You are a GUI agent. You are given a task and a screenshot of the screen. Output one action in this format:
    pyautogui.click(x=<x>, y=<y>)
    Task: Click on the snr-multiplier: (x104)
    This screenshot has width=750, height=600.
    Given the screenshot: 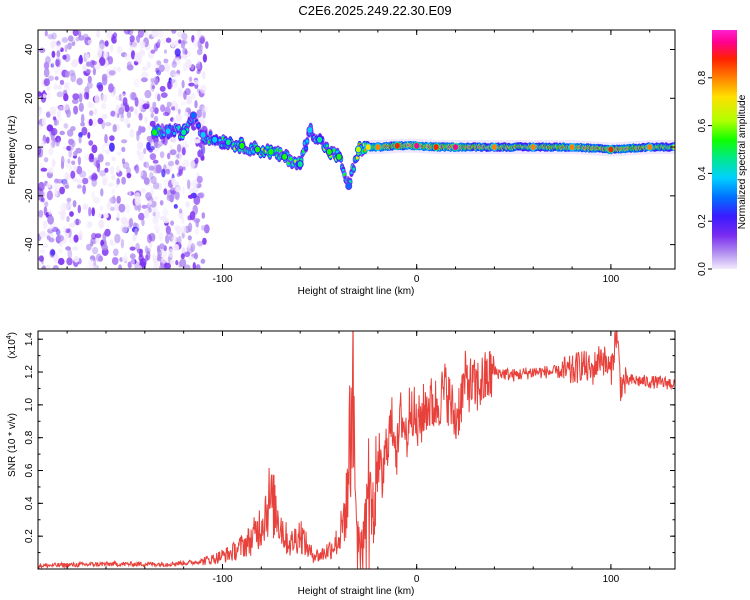 What is the action you would take?
    pyautogui.click(x=12, y=345)
    